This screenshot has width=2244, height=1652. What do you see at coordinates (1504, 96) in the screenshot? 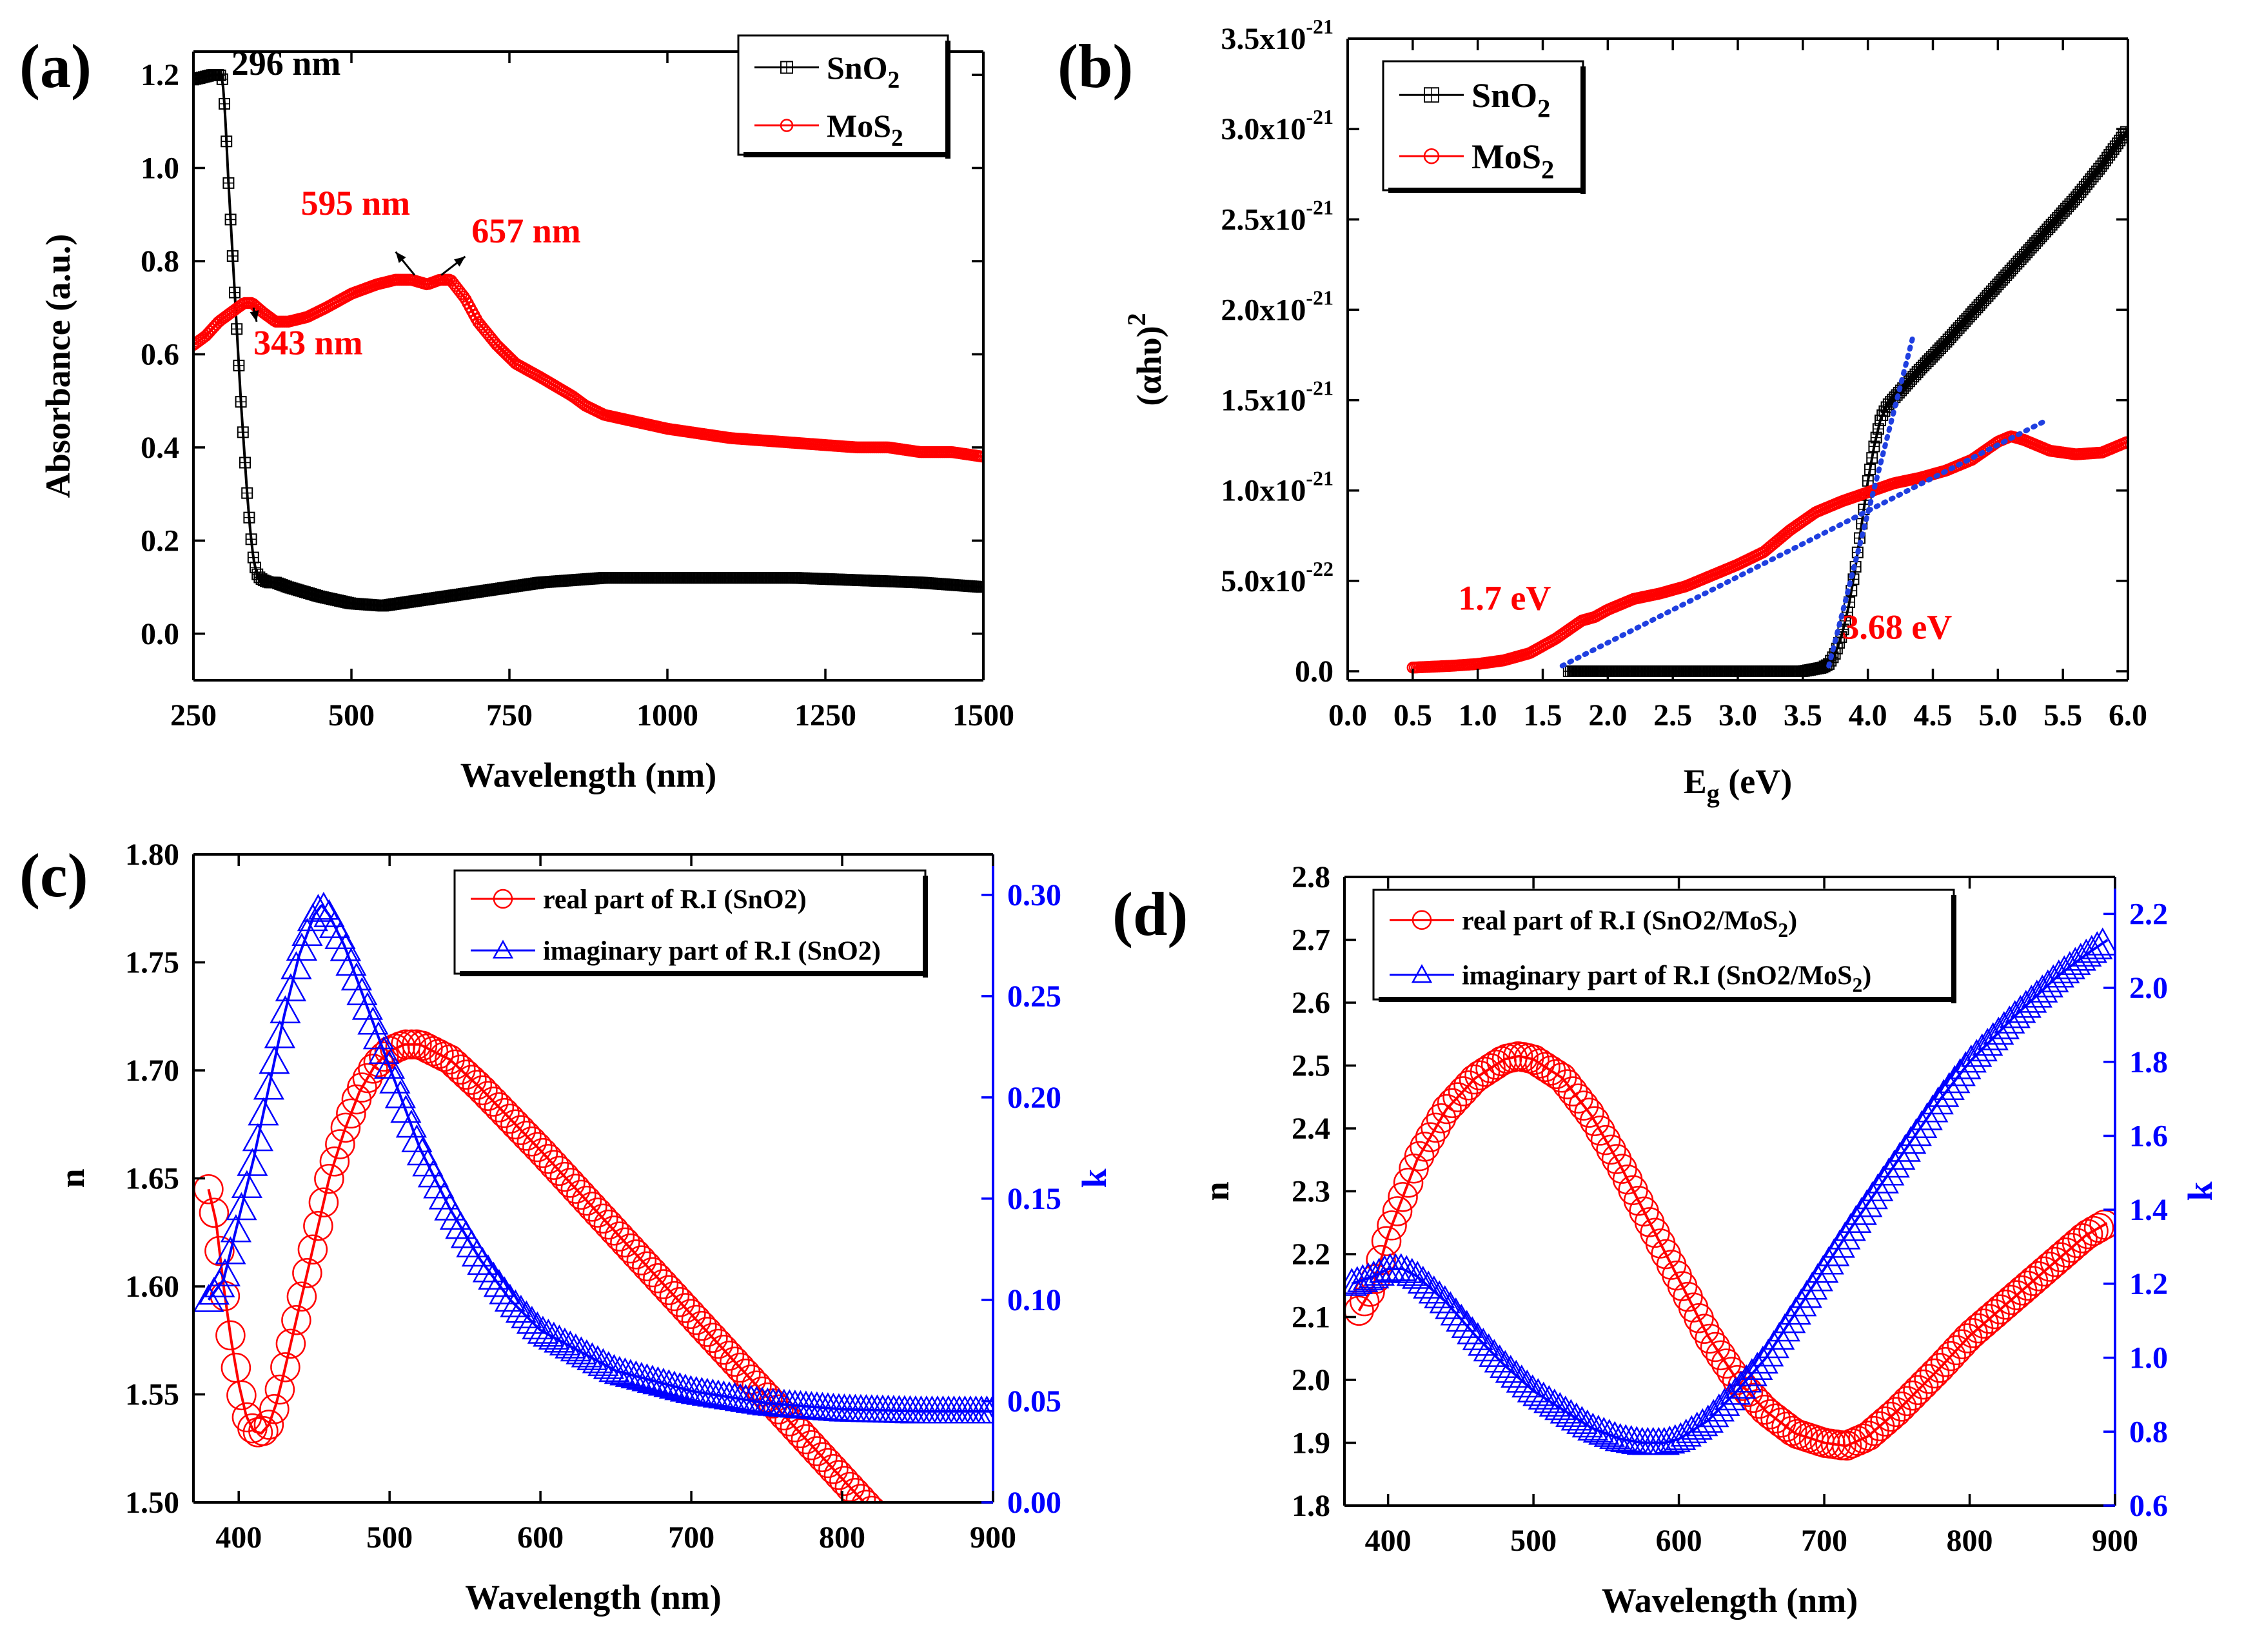
I see `legend-label-main: SnO` at bounding box center [1504, 96].